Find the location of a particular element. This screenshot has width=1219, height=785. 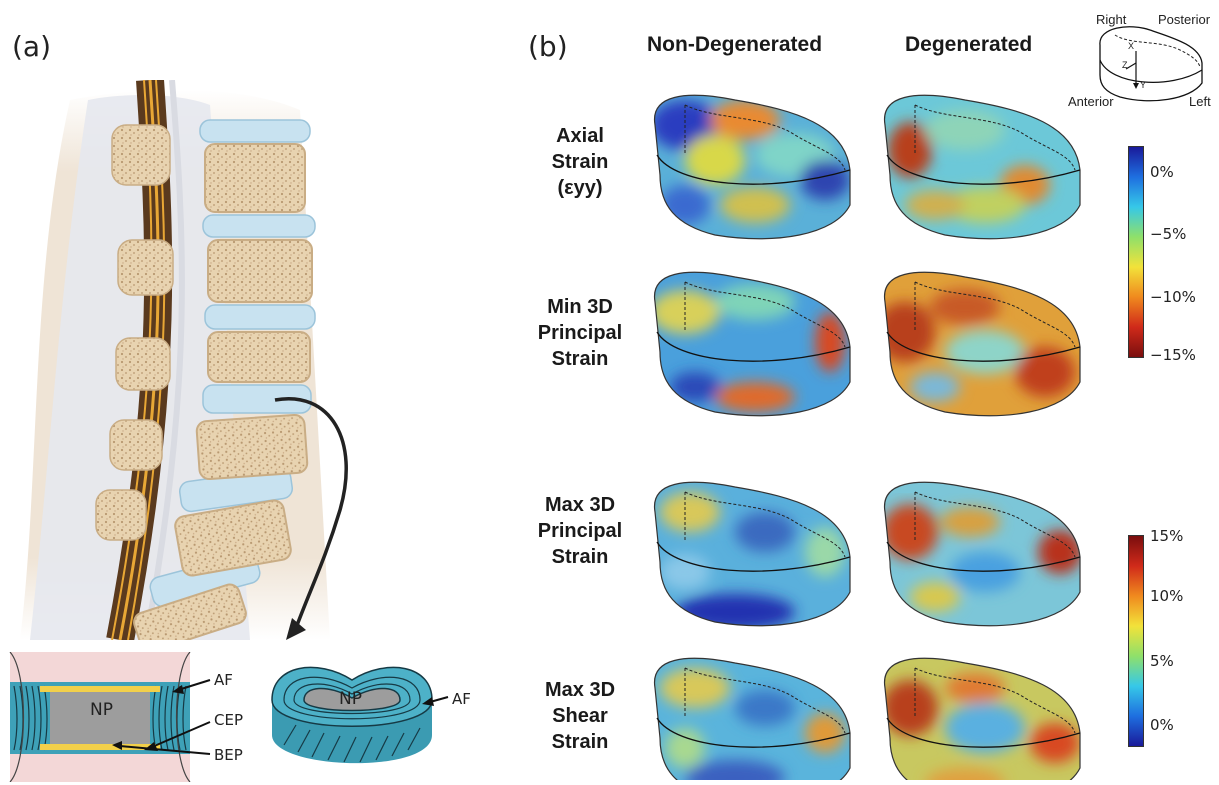

np-disc-label: NP is located at coordinates (350, 699).